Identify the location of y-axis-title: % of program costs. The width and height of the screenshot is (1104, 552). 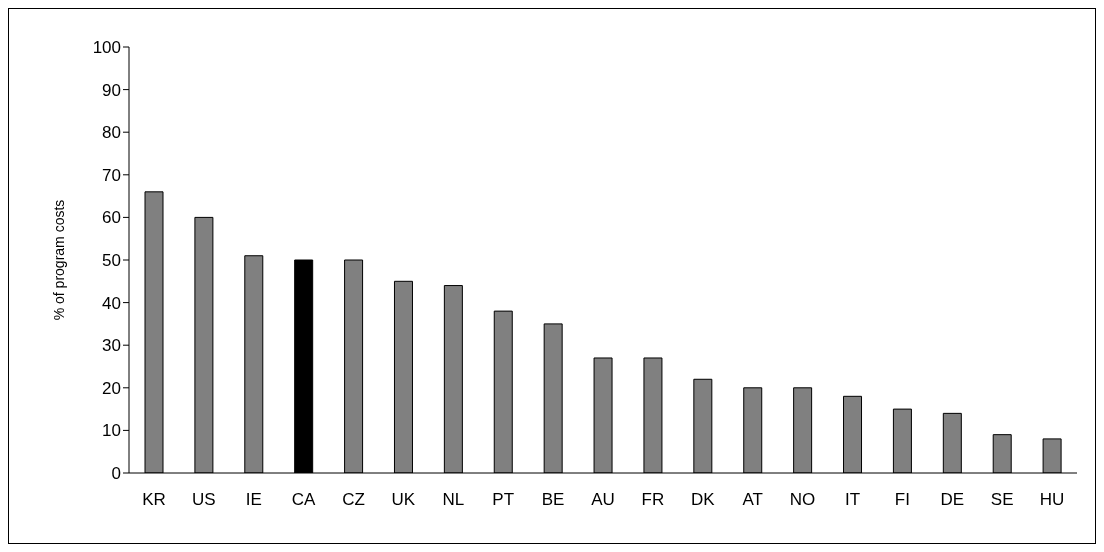
(58, 260).